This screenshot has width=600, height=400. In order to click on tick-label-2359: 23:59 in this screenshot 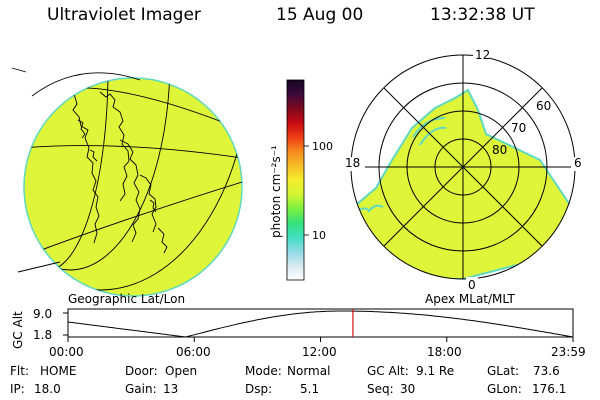, I will do `click(568, 352)`.